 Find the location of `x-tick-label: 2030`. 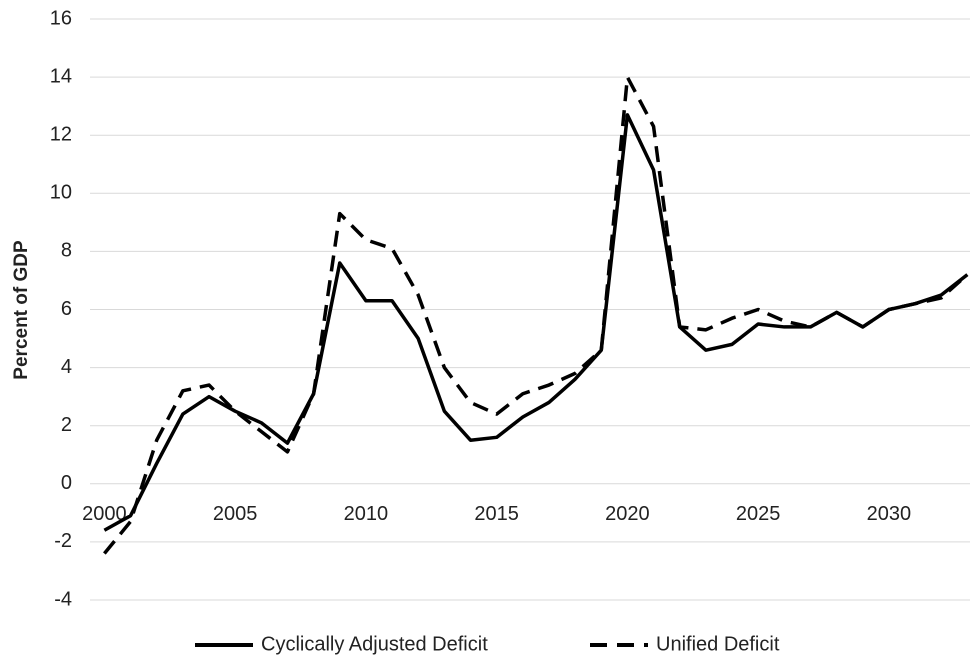

x-tick-label: 2030 is located at coordinates (889, 514).